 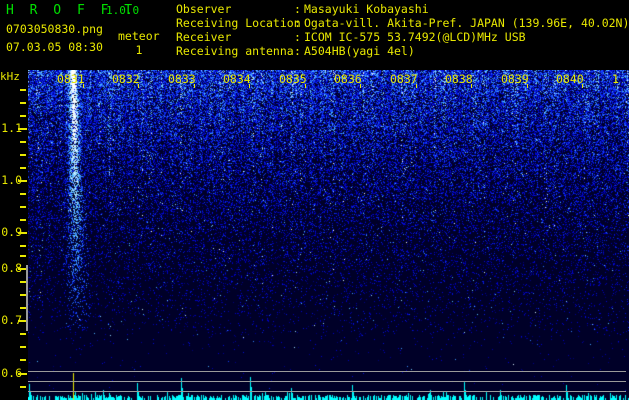 I want to click on y-axis-unit-label: kHz, so click(x=10, y=76).